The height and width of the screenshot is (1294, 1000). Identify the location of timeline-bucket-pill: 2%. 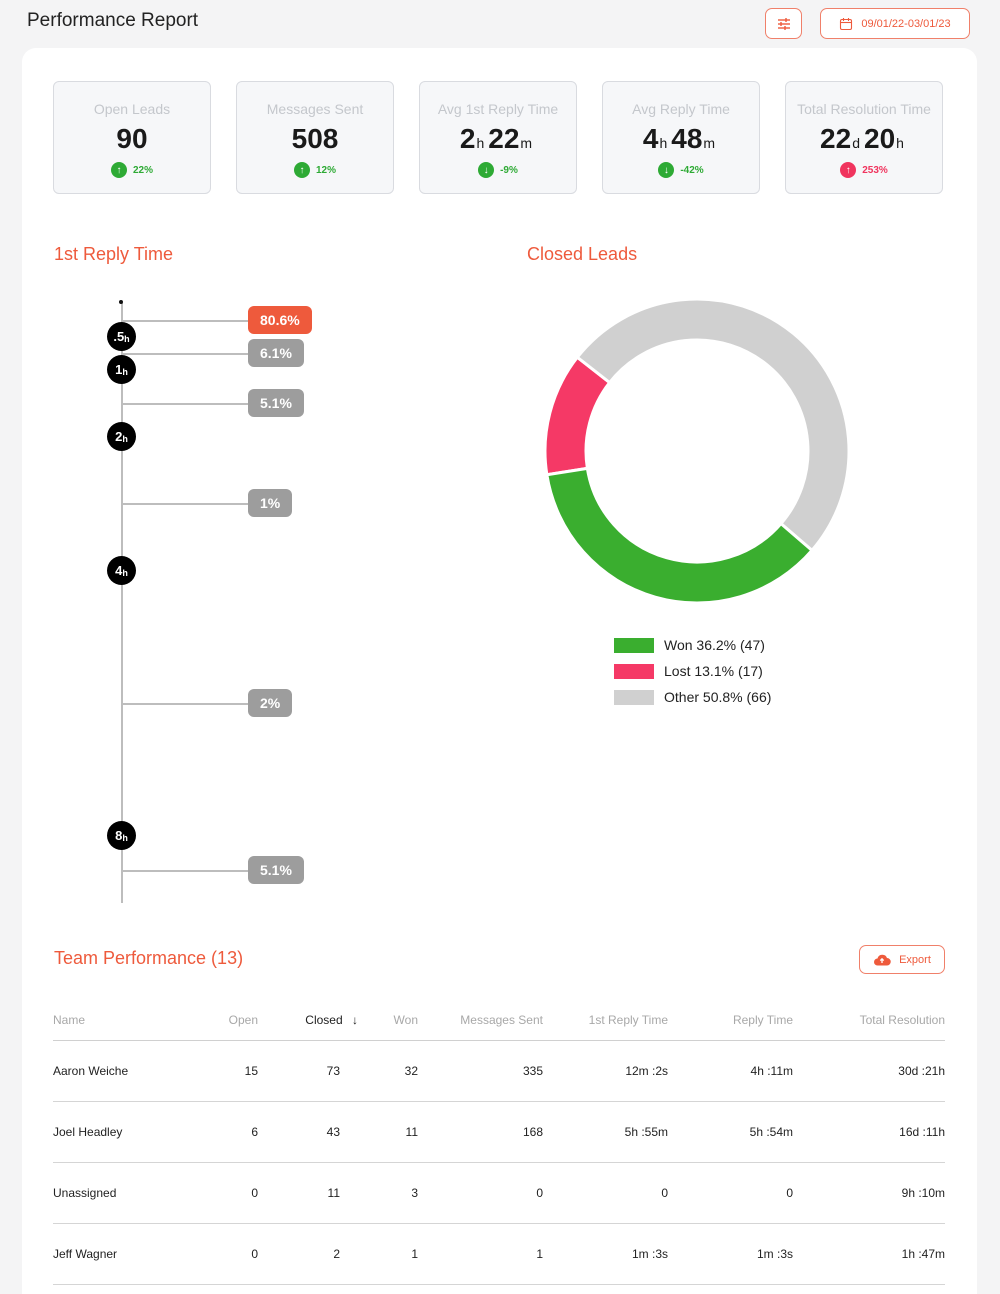
(270, 703).